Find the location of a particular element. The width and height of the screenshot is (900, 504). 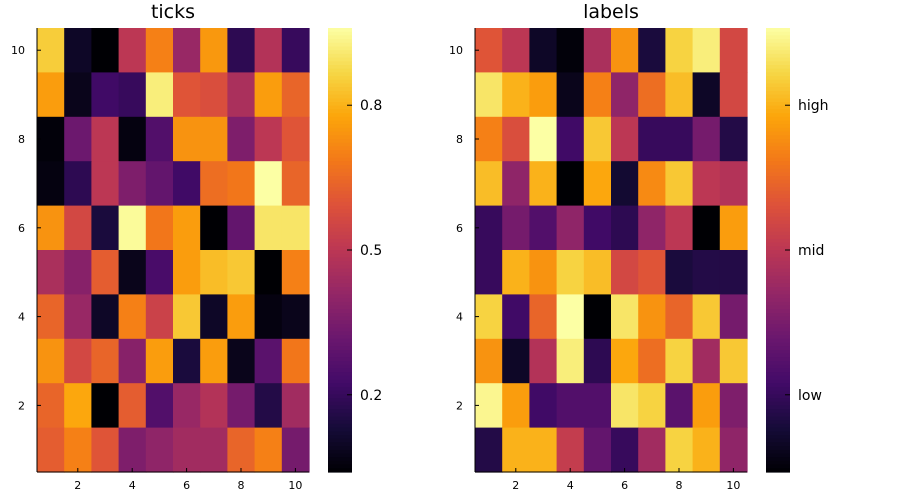

colorbar-tick-label: 0.2 is located at coordinates (371, 396).